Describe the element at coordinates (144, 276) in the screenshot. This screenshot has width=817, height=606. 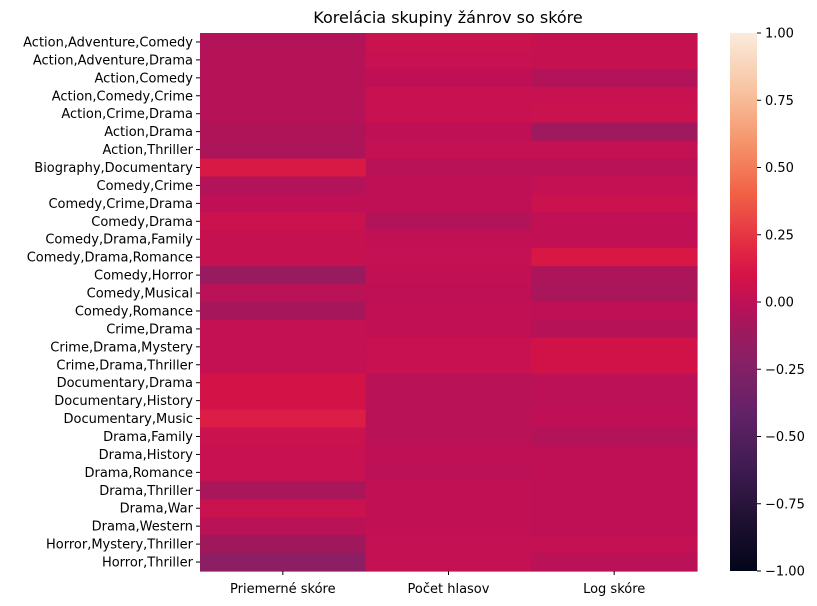
I see `row-label: Comedy,Horror` at that location.